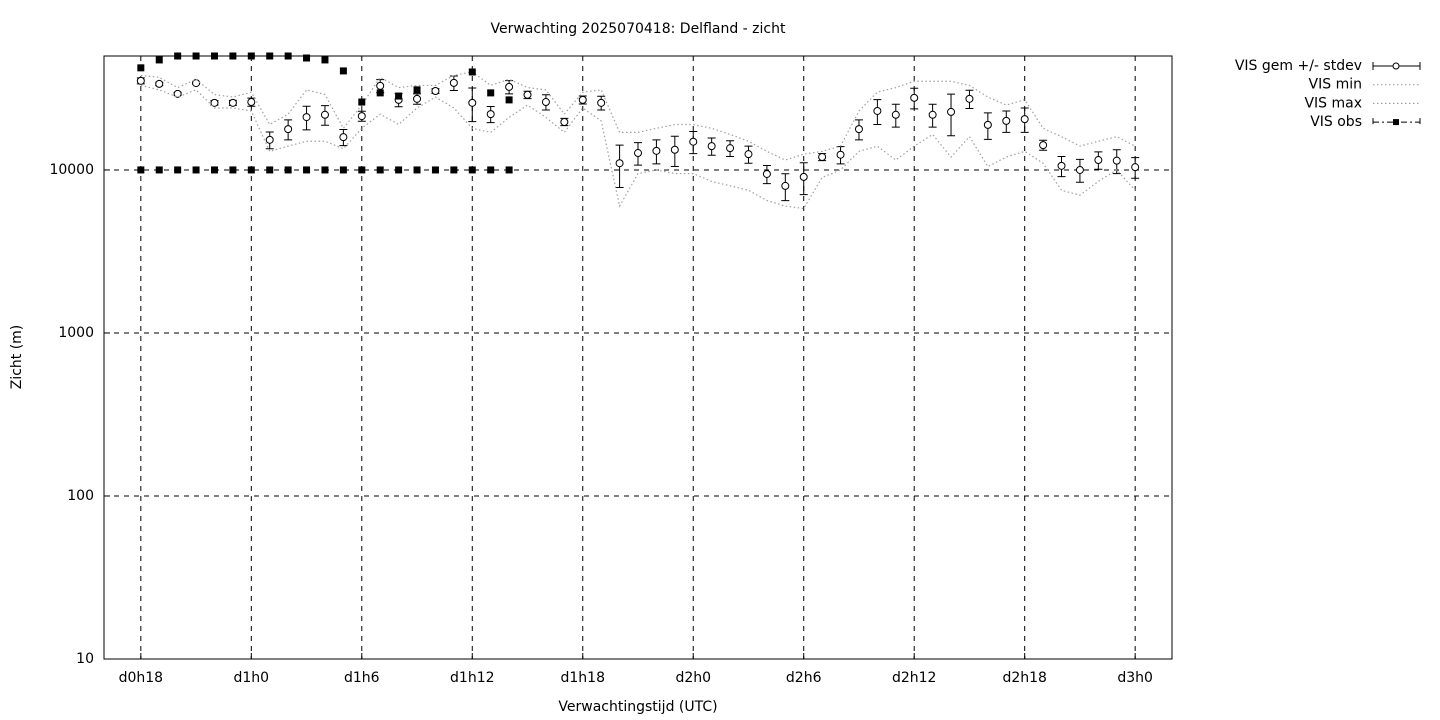 This screenshot has width=1440, height=720. Describe the element at coordinates (252, 678) in the screenshot. I see `x-tick-label: d1h0` at that location.